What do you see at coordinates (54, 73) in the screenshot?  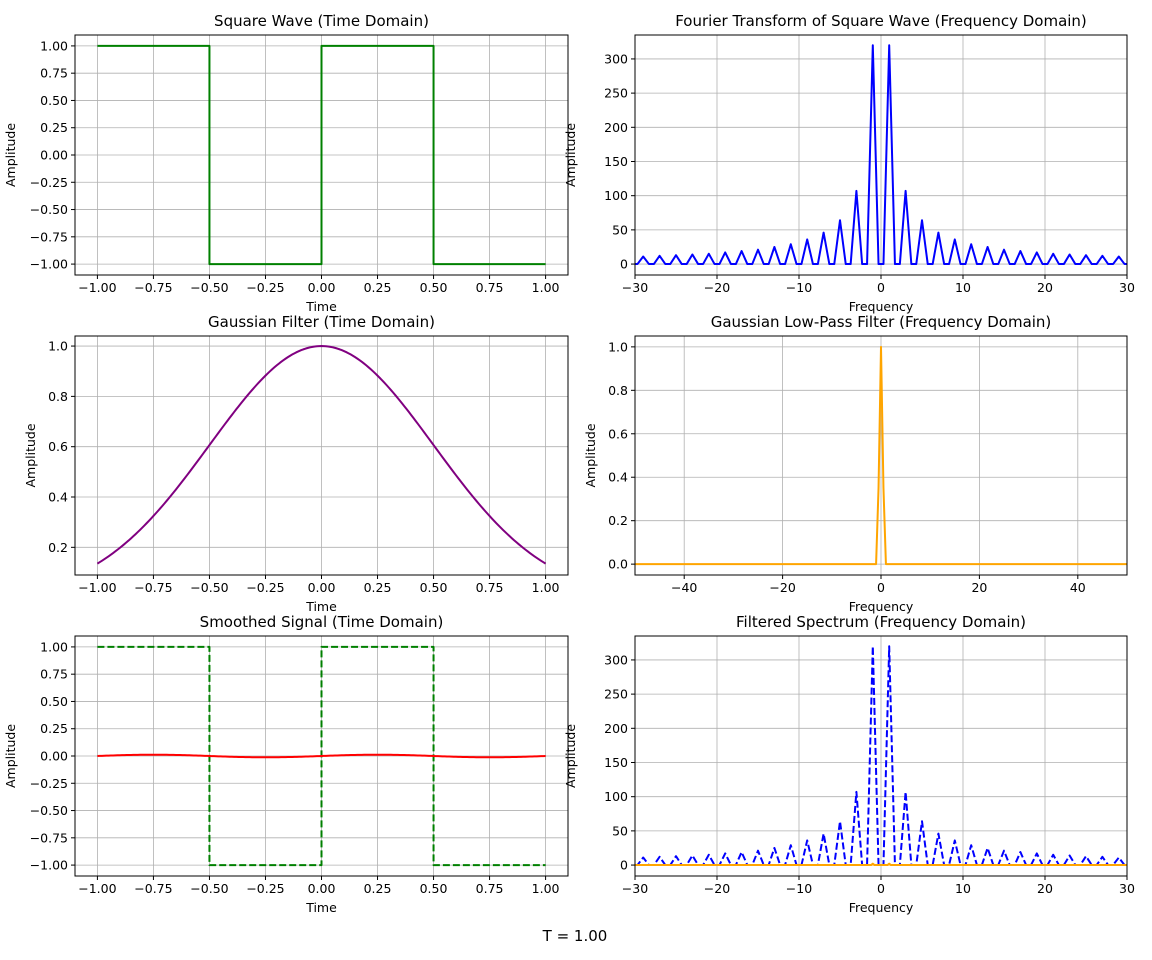 I see `y-tick-label: 0.75` at bounding box center [54, 73].